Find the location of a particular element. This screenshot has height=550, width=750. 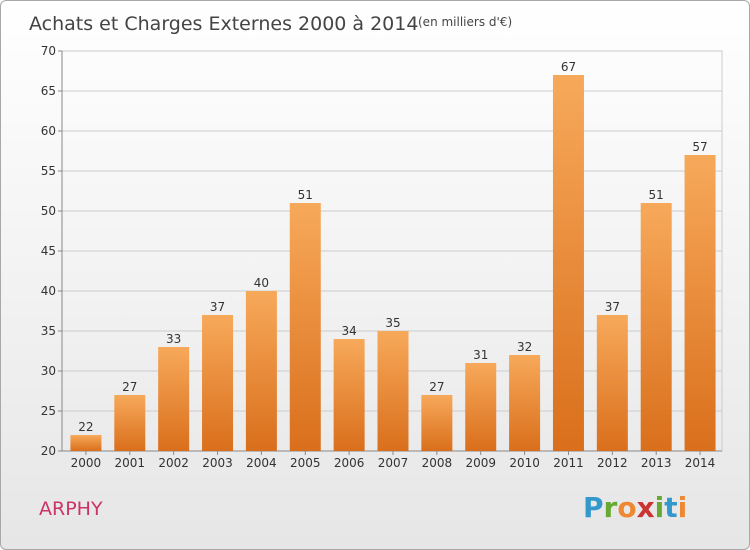

value-label-2014: 57 is located at coordinates (699, 147).